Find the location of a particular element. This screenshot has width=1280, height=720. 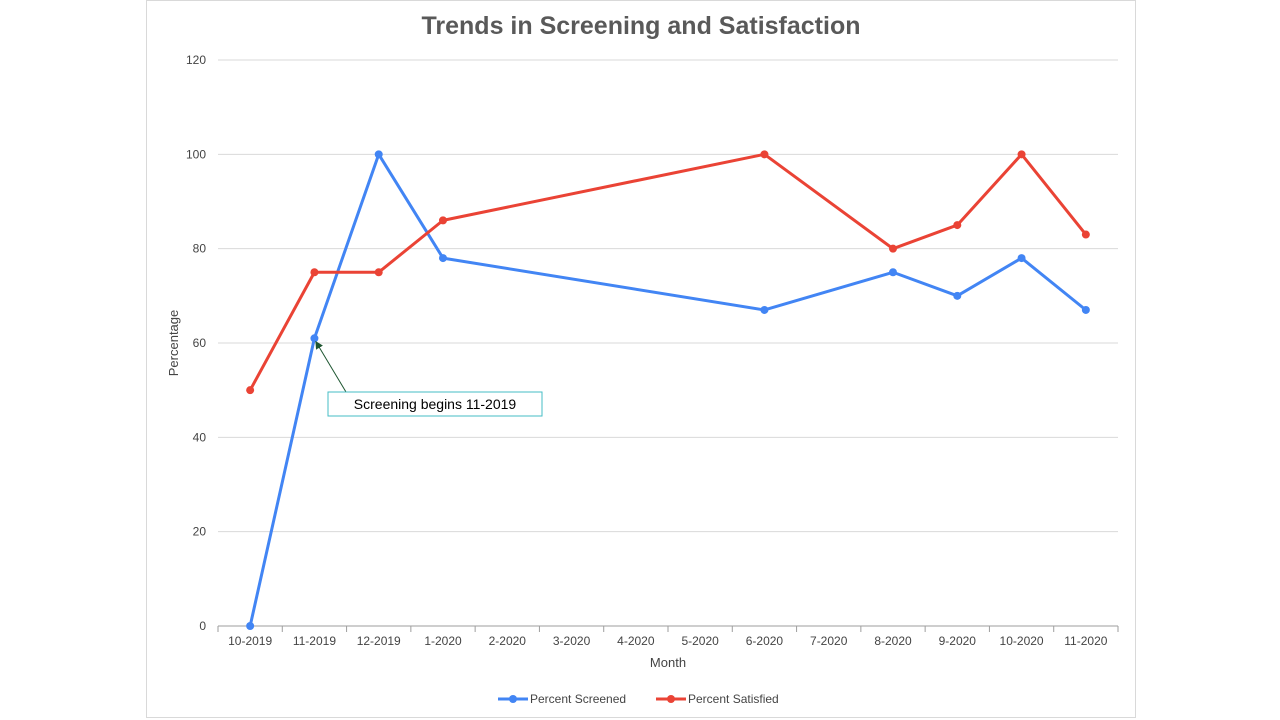

annotation-text: Screening begins 11-2019 is located at coordinates (435, 404).